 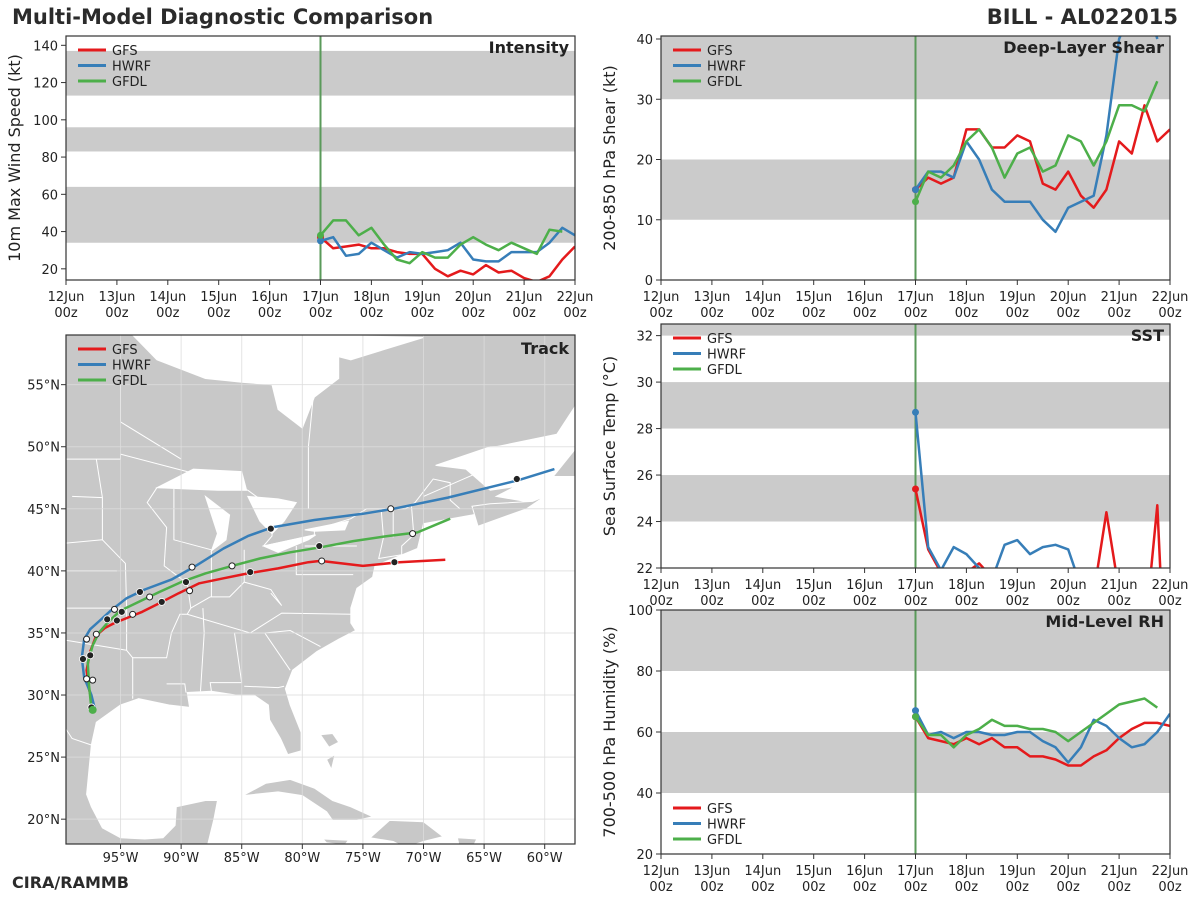 I want to click on ytick-label-intensity-40: 40, so click(x=49, y=233).